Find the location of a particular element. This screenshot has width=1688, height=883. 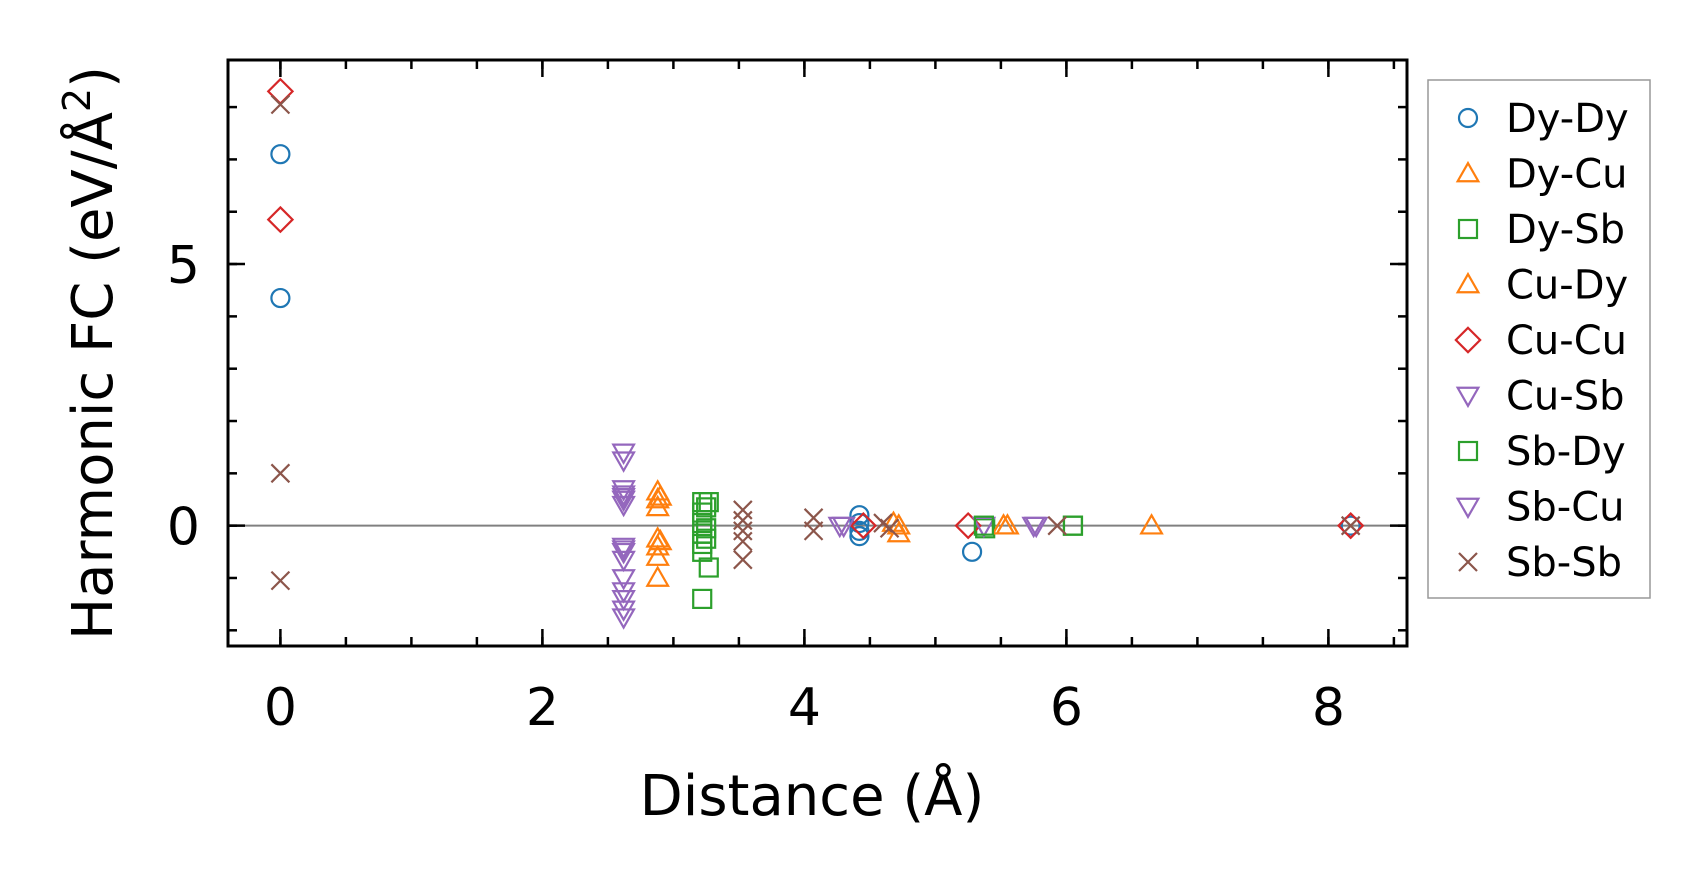

series-dy-cu is located at coordinates (904, 533).